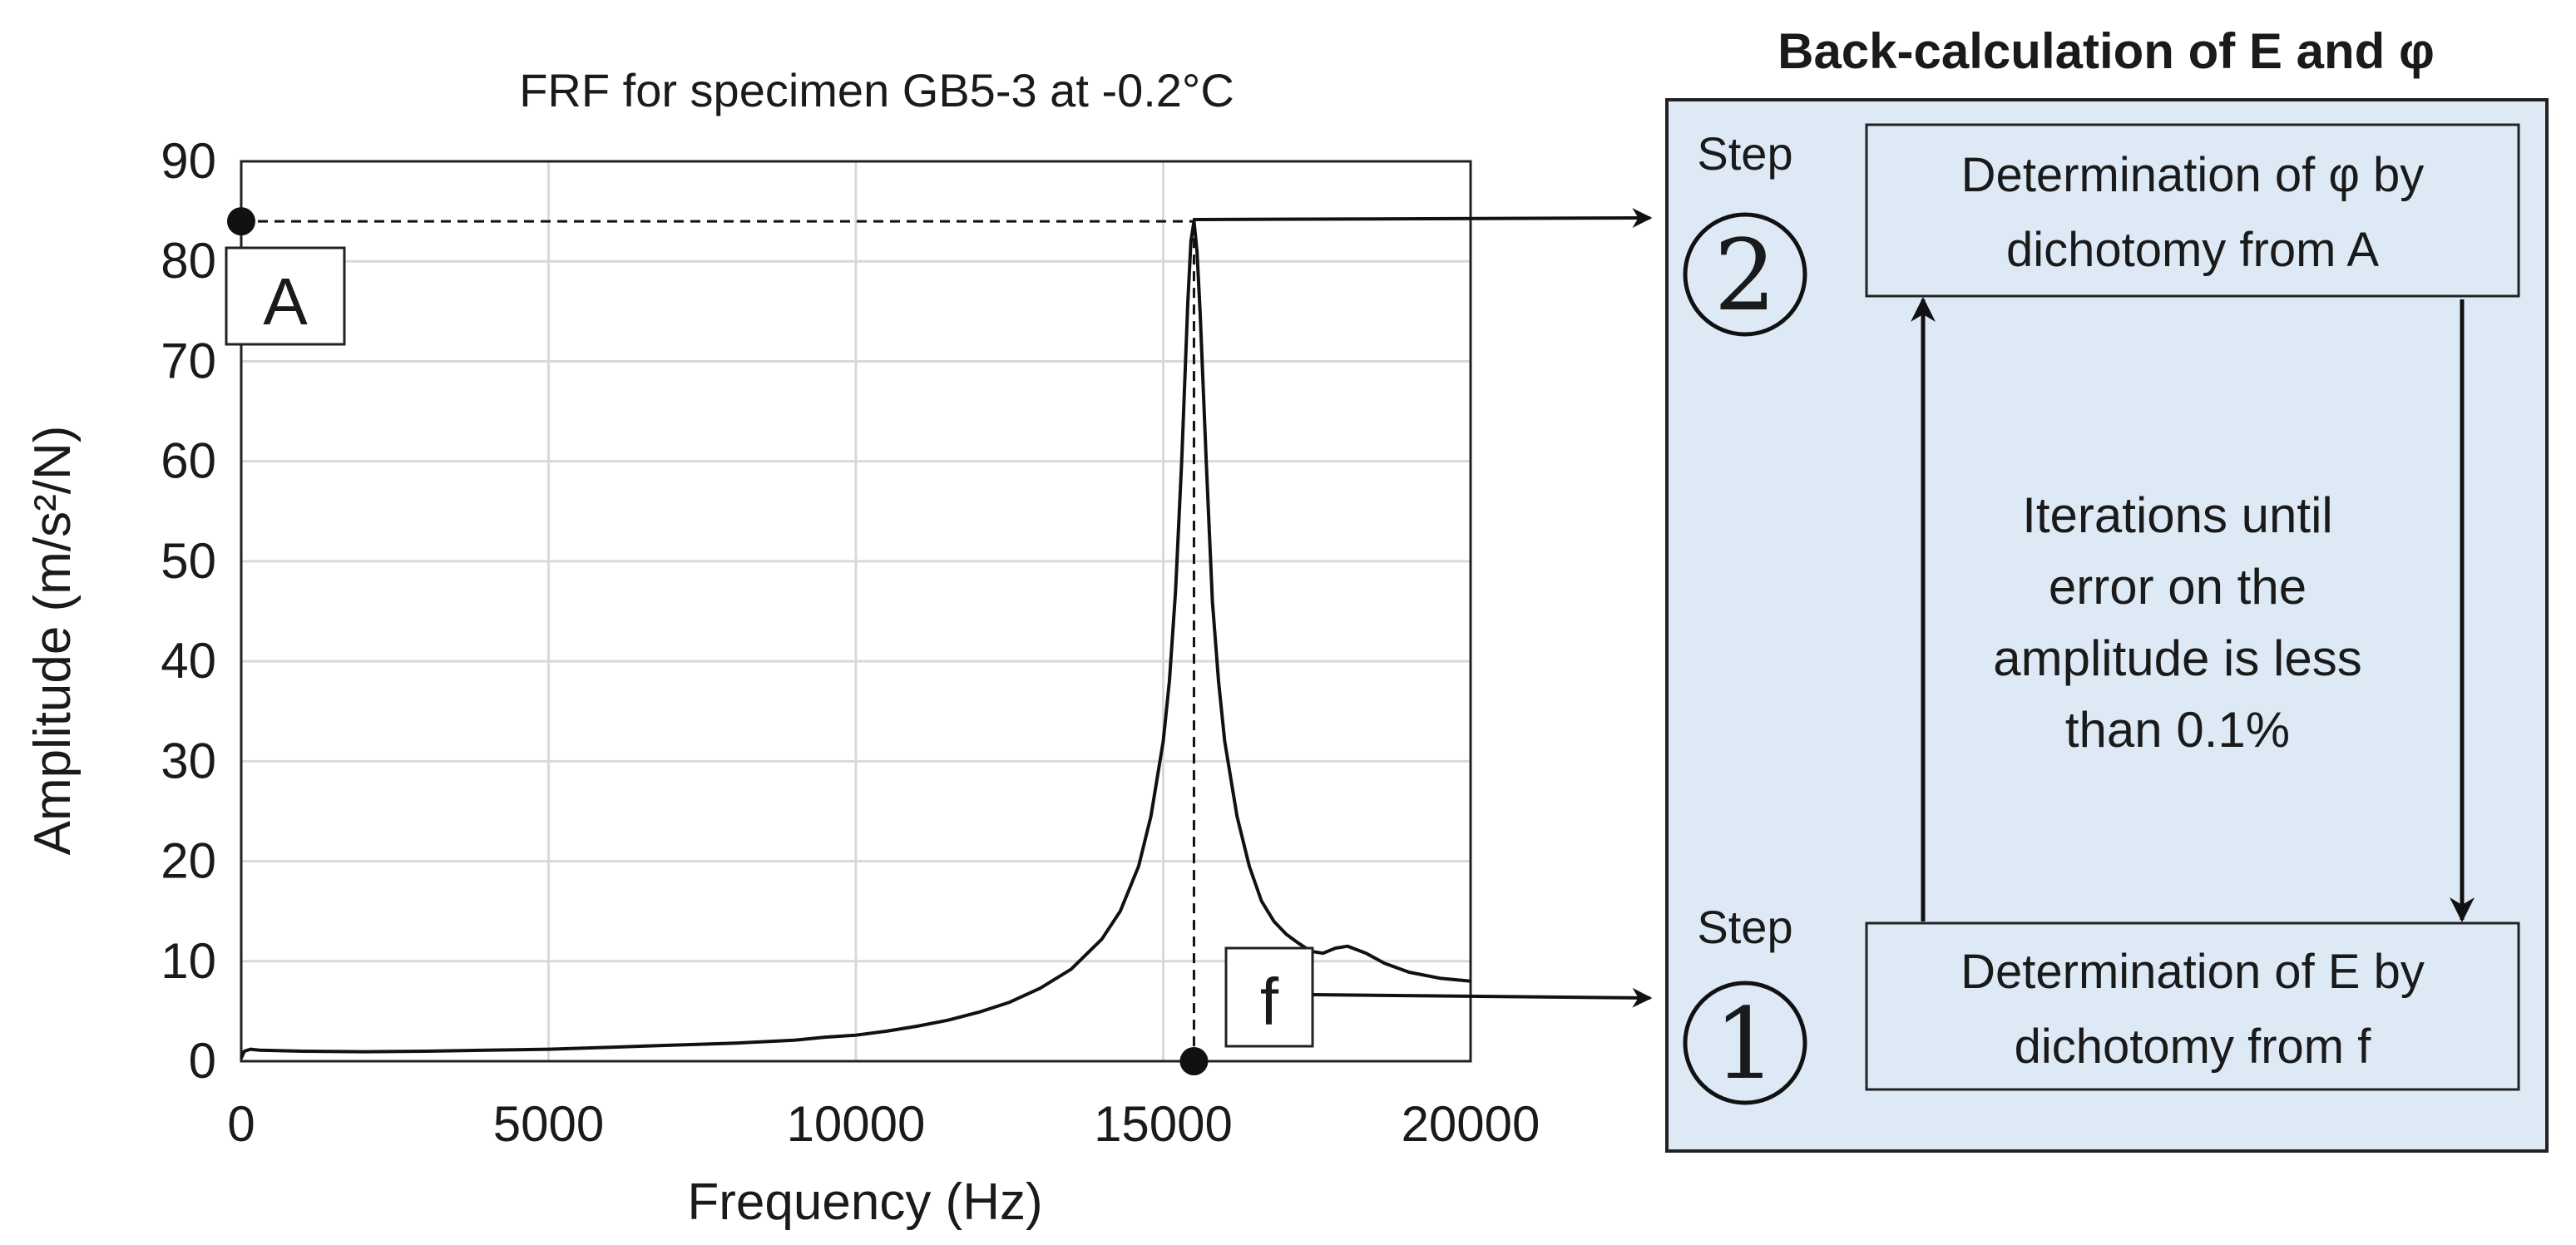  I want to click on step1-box-line2: dichotomy from f, so click(2193, 1047).